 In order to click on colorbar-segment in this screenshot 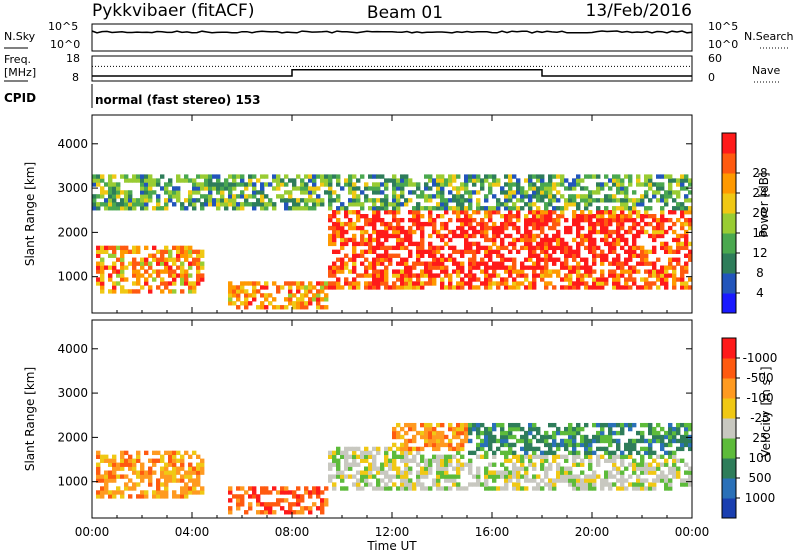, I will do `click(729, 243)`.